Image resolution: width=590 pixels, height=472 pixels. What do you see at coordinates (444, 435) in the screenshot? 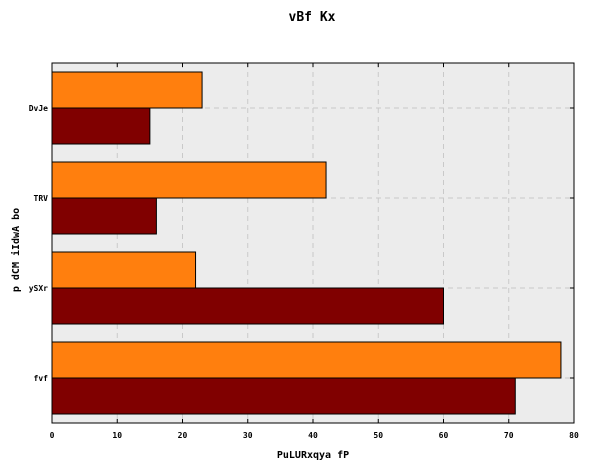
I see `x-tick-label: 60` at bounding box center [444, 435].